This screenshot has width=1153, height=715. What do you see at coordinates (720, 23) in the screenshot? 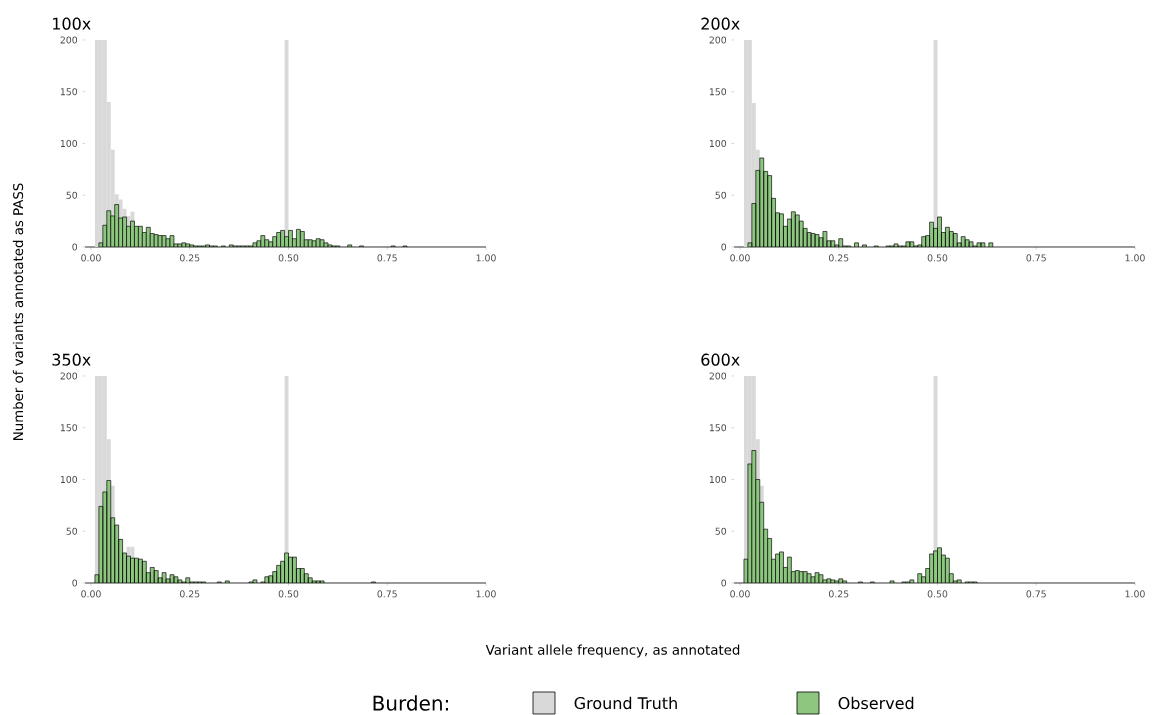
I see `chart-title: 200x` at bounding box center [720, 23].